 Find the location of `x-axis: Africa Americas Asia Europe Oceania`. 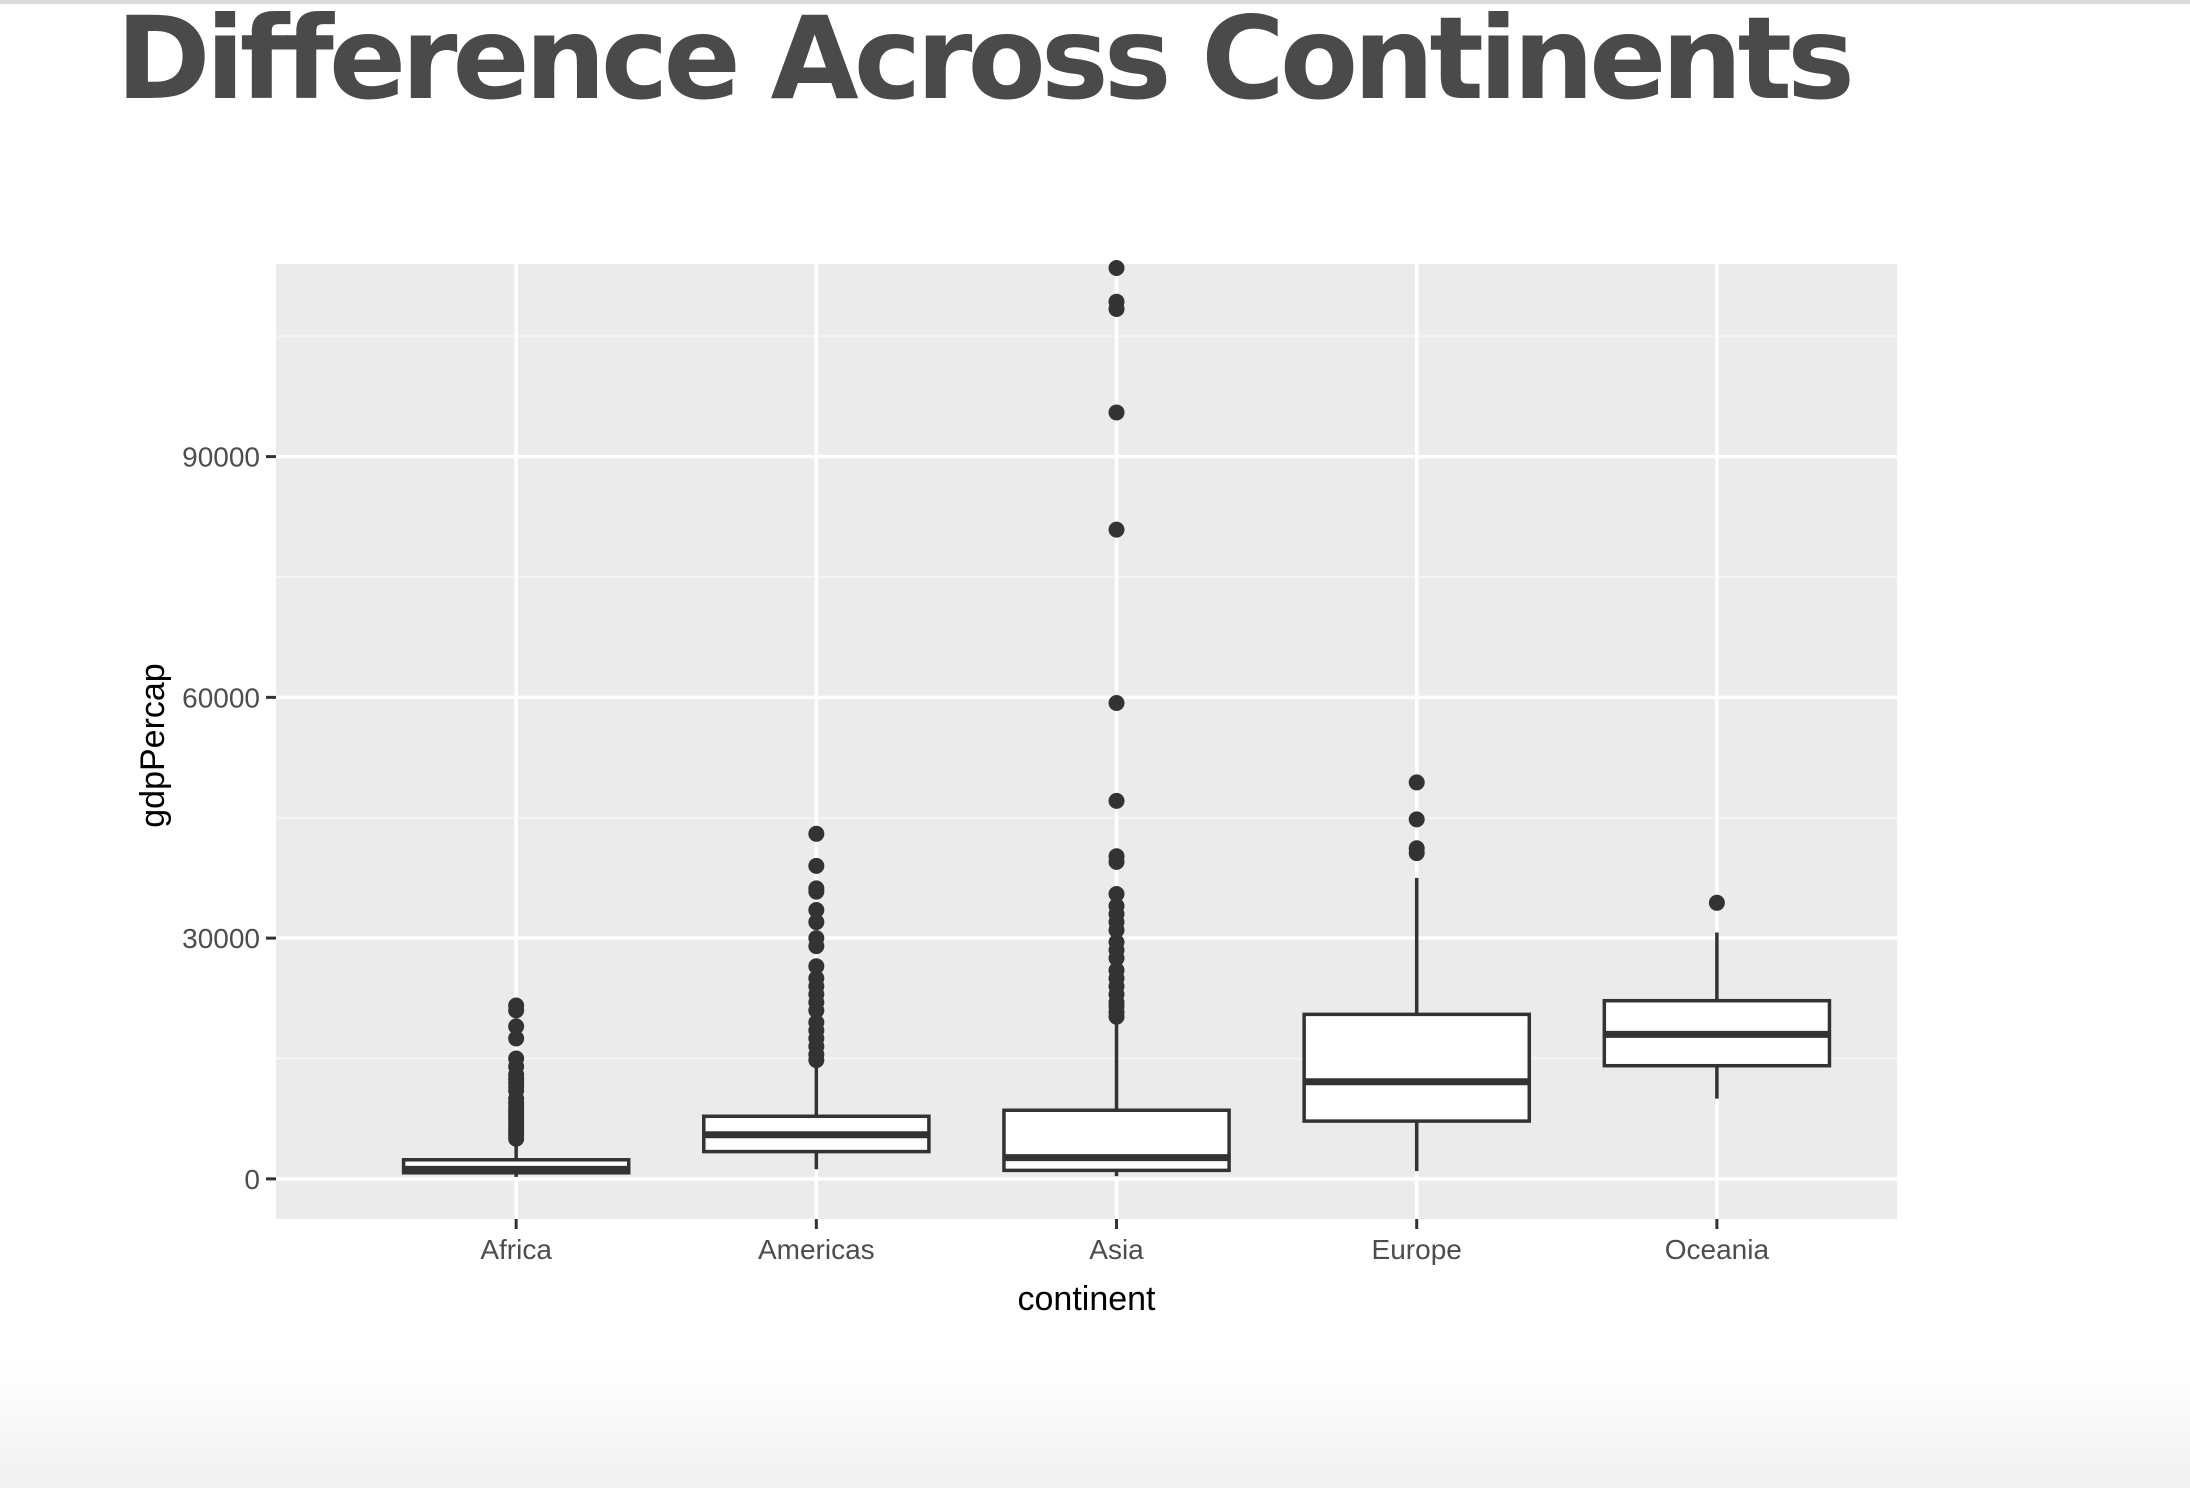

x-axis: Africa Americas Asia Europe Oceania is located at coordinates (1124, 1242).